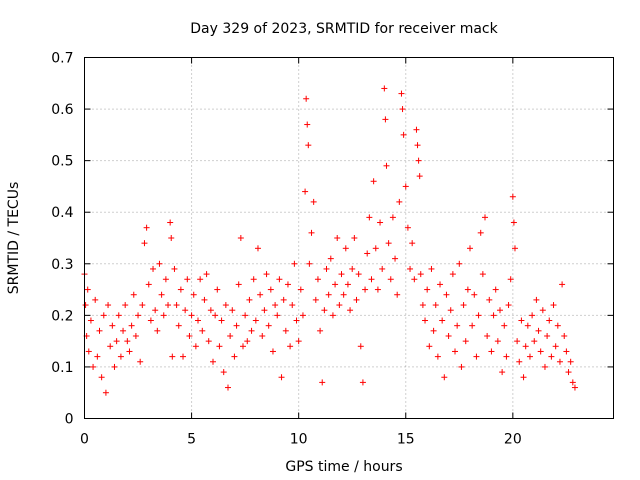 The image size is (640, 480). What do you see at coordinates (14, 238) in the screenshot?
I see `y-axis-label: SRMTID / TECUs` at bounding box center [14, 238].